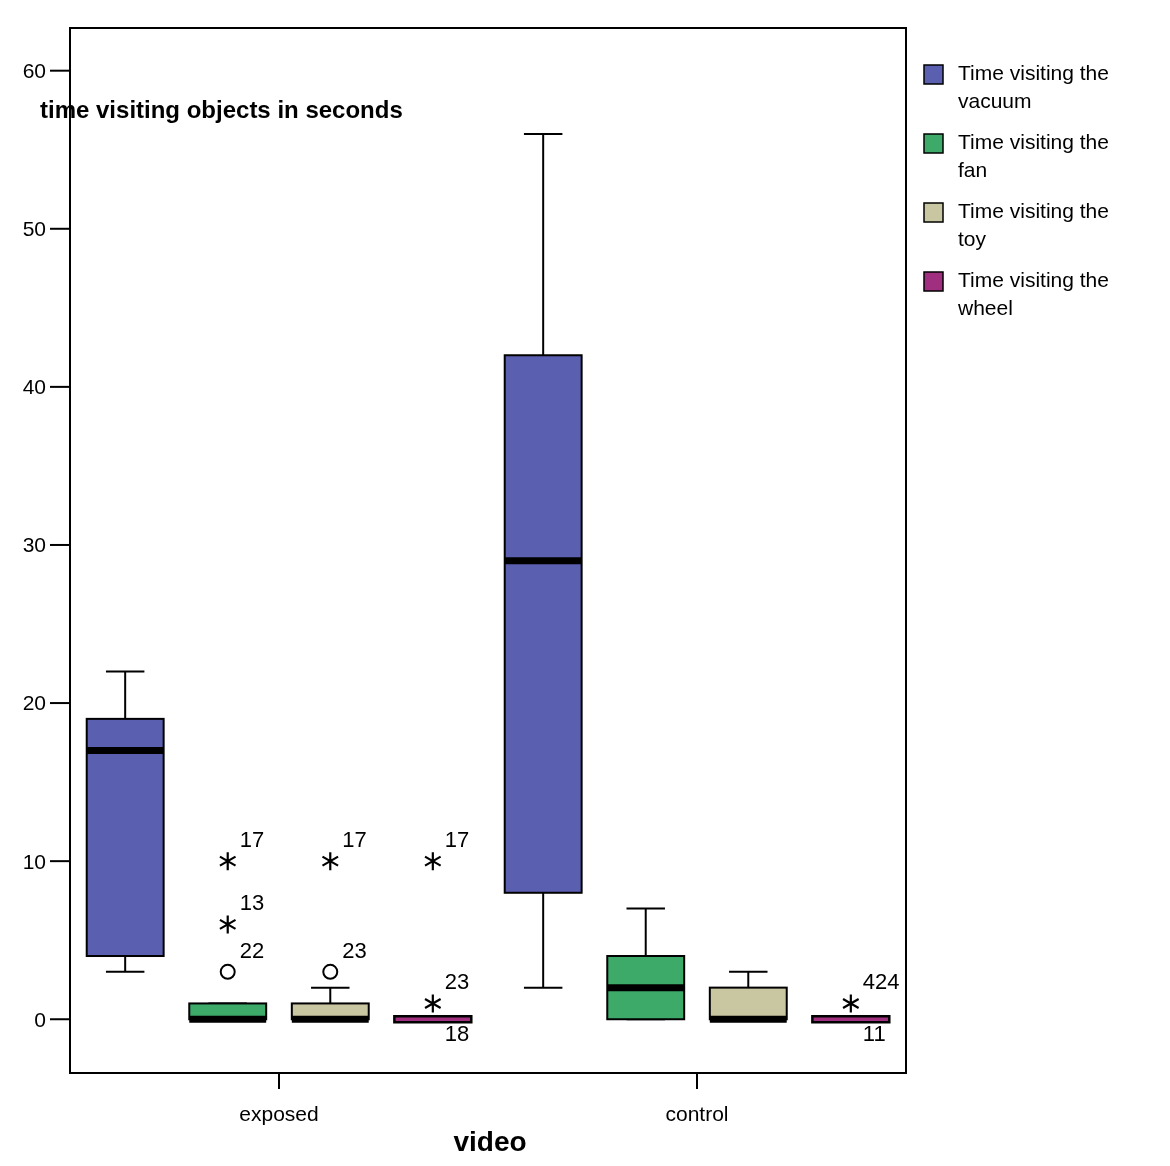 The width and height of the screenshot is (1170, 1166). What do you see at coordinates (34, 71) in the screenshot?
I see `y-tick-label: 60` at bounding box center [34, 71].